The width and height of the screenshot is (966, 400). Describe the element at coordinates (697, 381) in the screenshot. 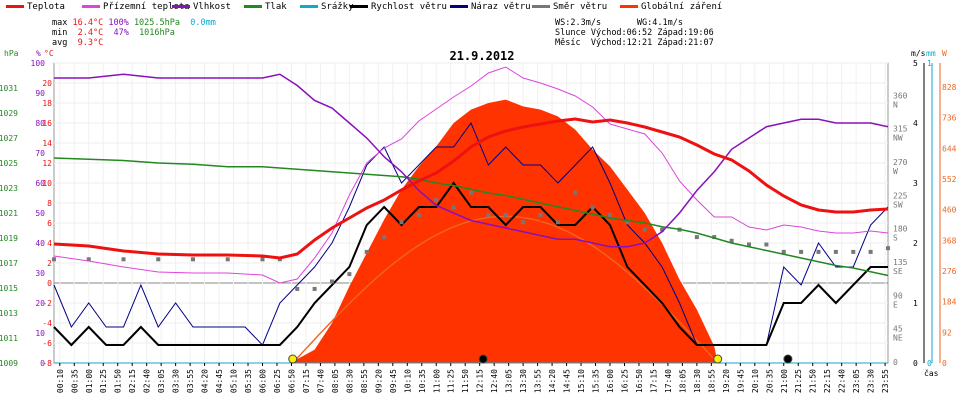

I see `x-tick-label: 18:30` at that location.